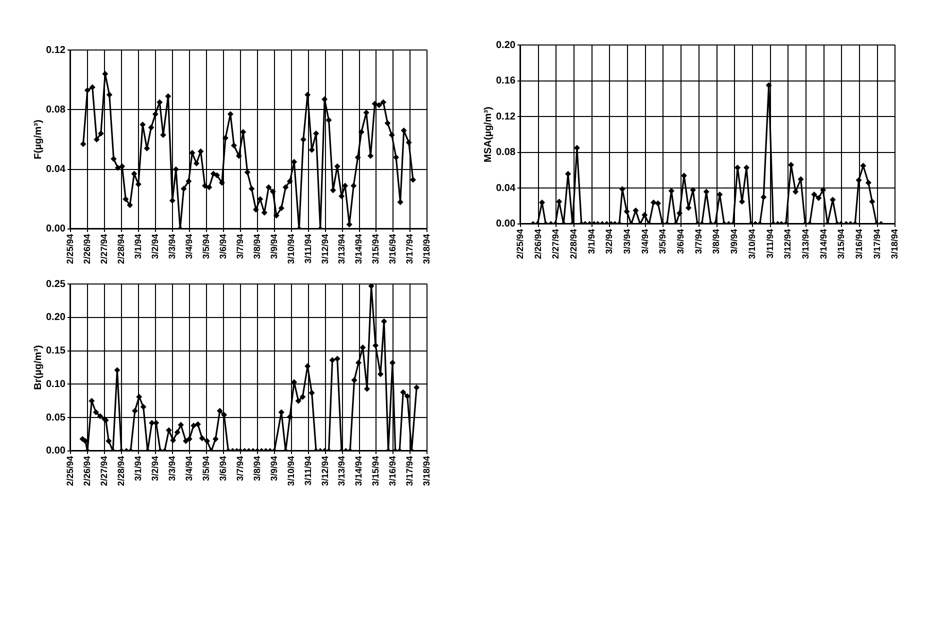 Image resolution: width=934 pixels, height=622 pixels. I want to click on y-tick-label: 0.10, so click(56, 384).